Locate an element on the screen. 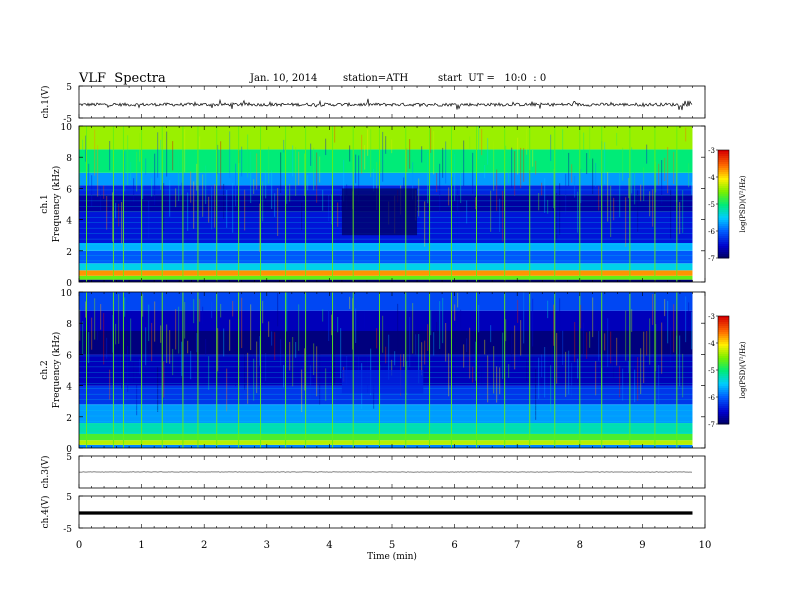 The width and height of the screenshot is (792, 612). y-tick-label: 8 is located at coordinates (69, 325).